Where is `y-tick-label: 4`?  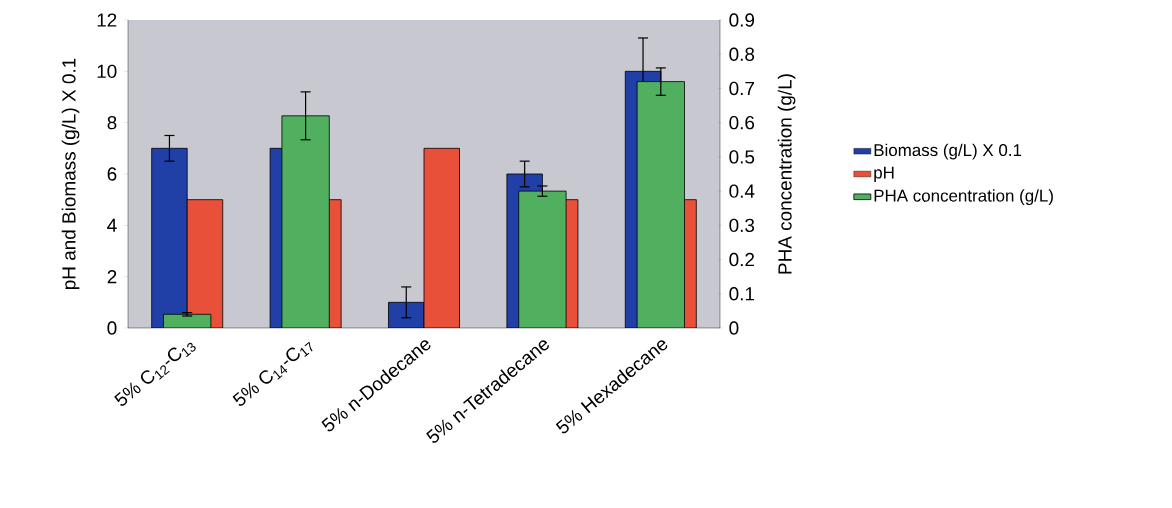
y-tick-label: 4 is located at coordinates (112, 225).